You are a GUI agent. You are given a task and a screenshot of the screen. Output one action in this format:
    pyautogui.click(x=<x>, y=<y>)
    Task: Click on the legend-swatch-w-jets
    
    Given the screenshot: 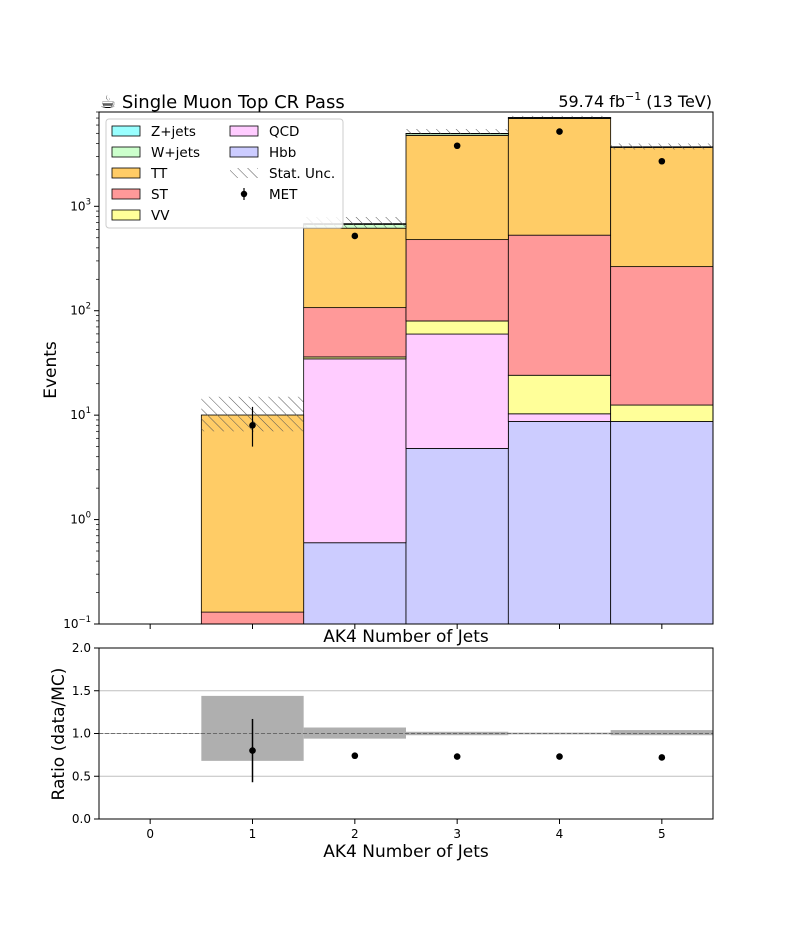 What is the action you would take?
    pyautogui.click(x=126, y=152)
    